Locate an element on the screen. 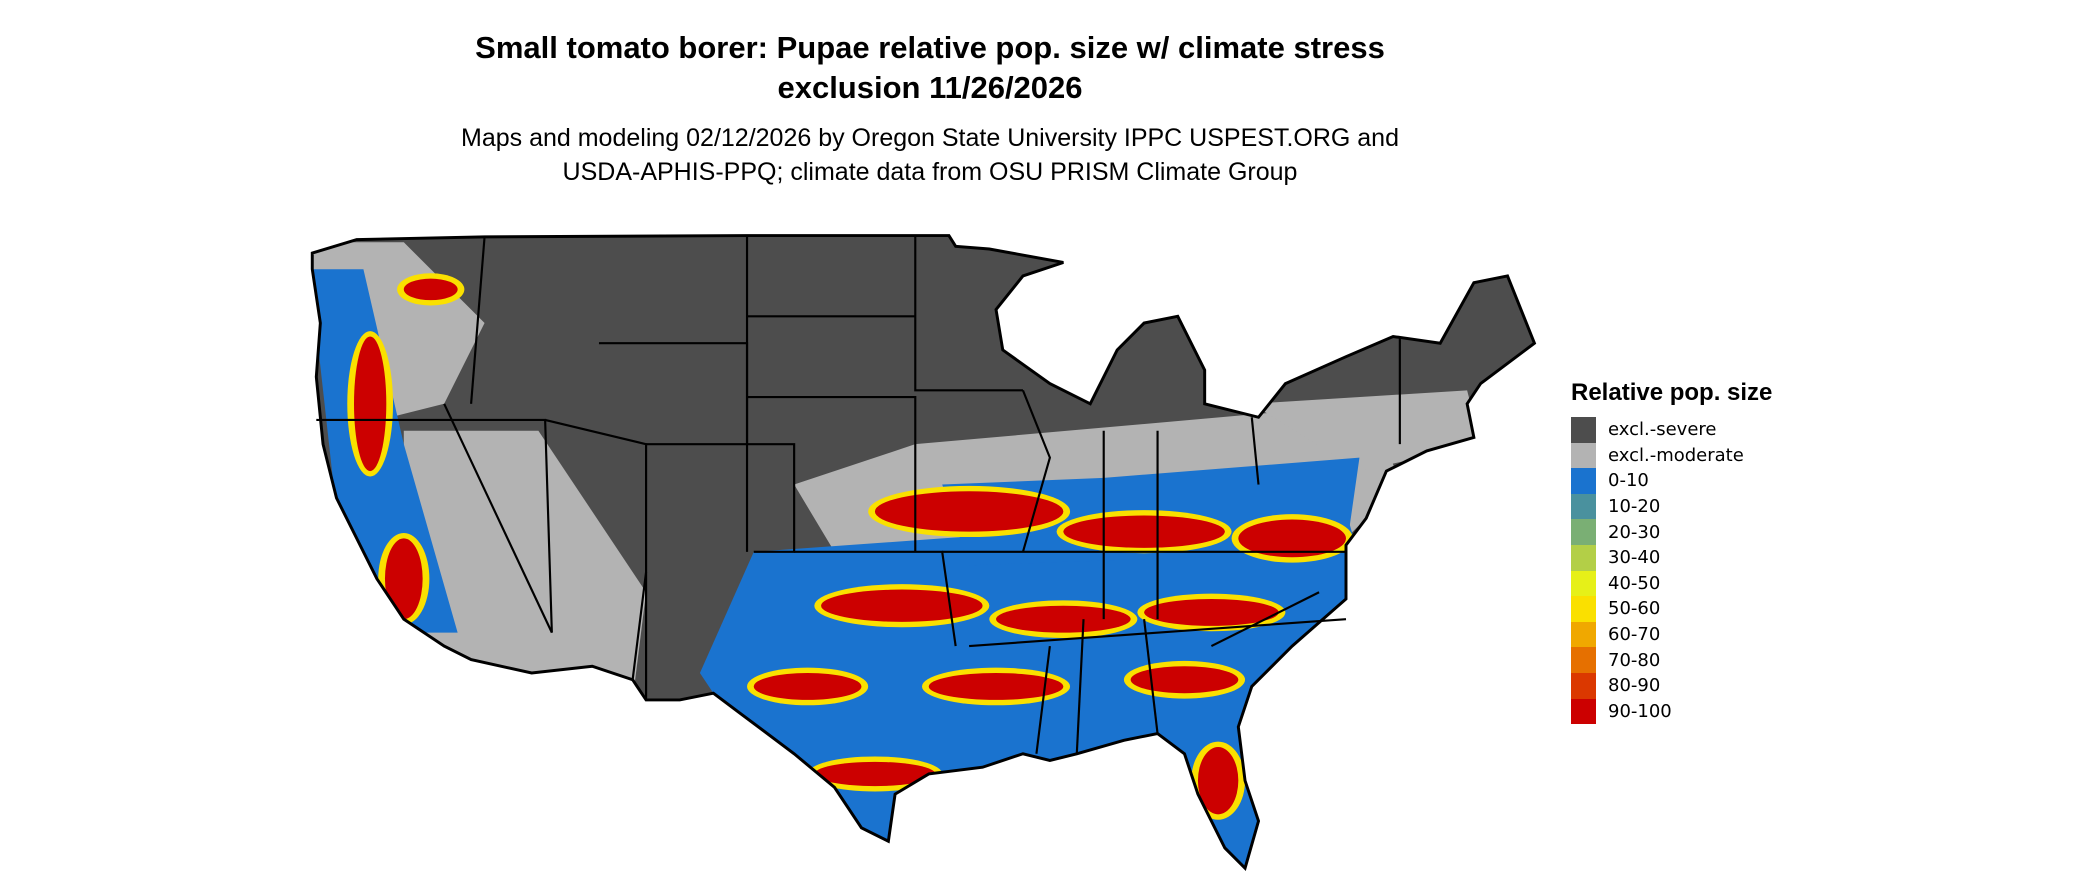 This screenshot has width=2100, height=892. legend-item: excl.-moderate is located at coordinates (1671, 455).